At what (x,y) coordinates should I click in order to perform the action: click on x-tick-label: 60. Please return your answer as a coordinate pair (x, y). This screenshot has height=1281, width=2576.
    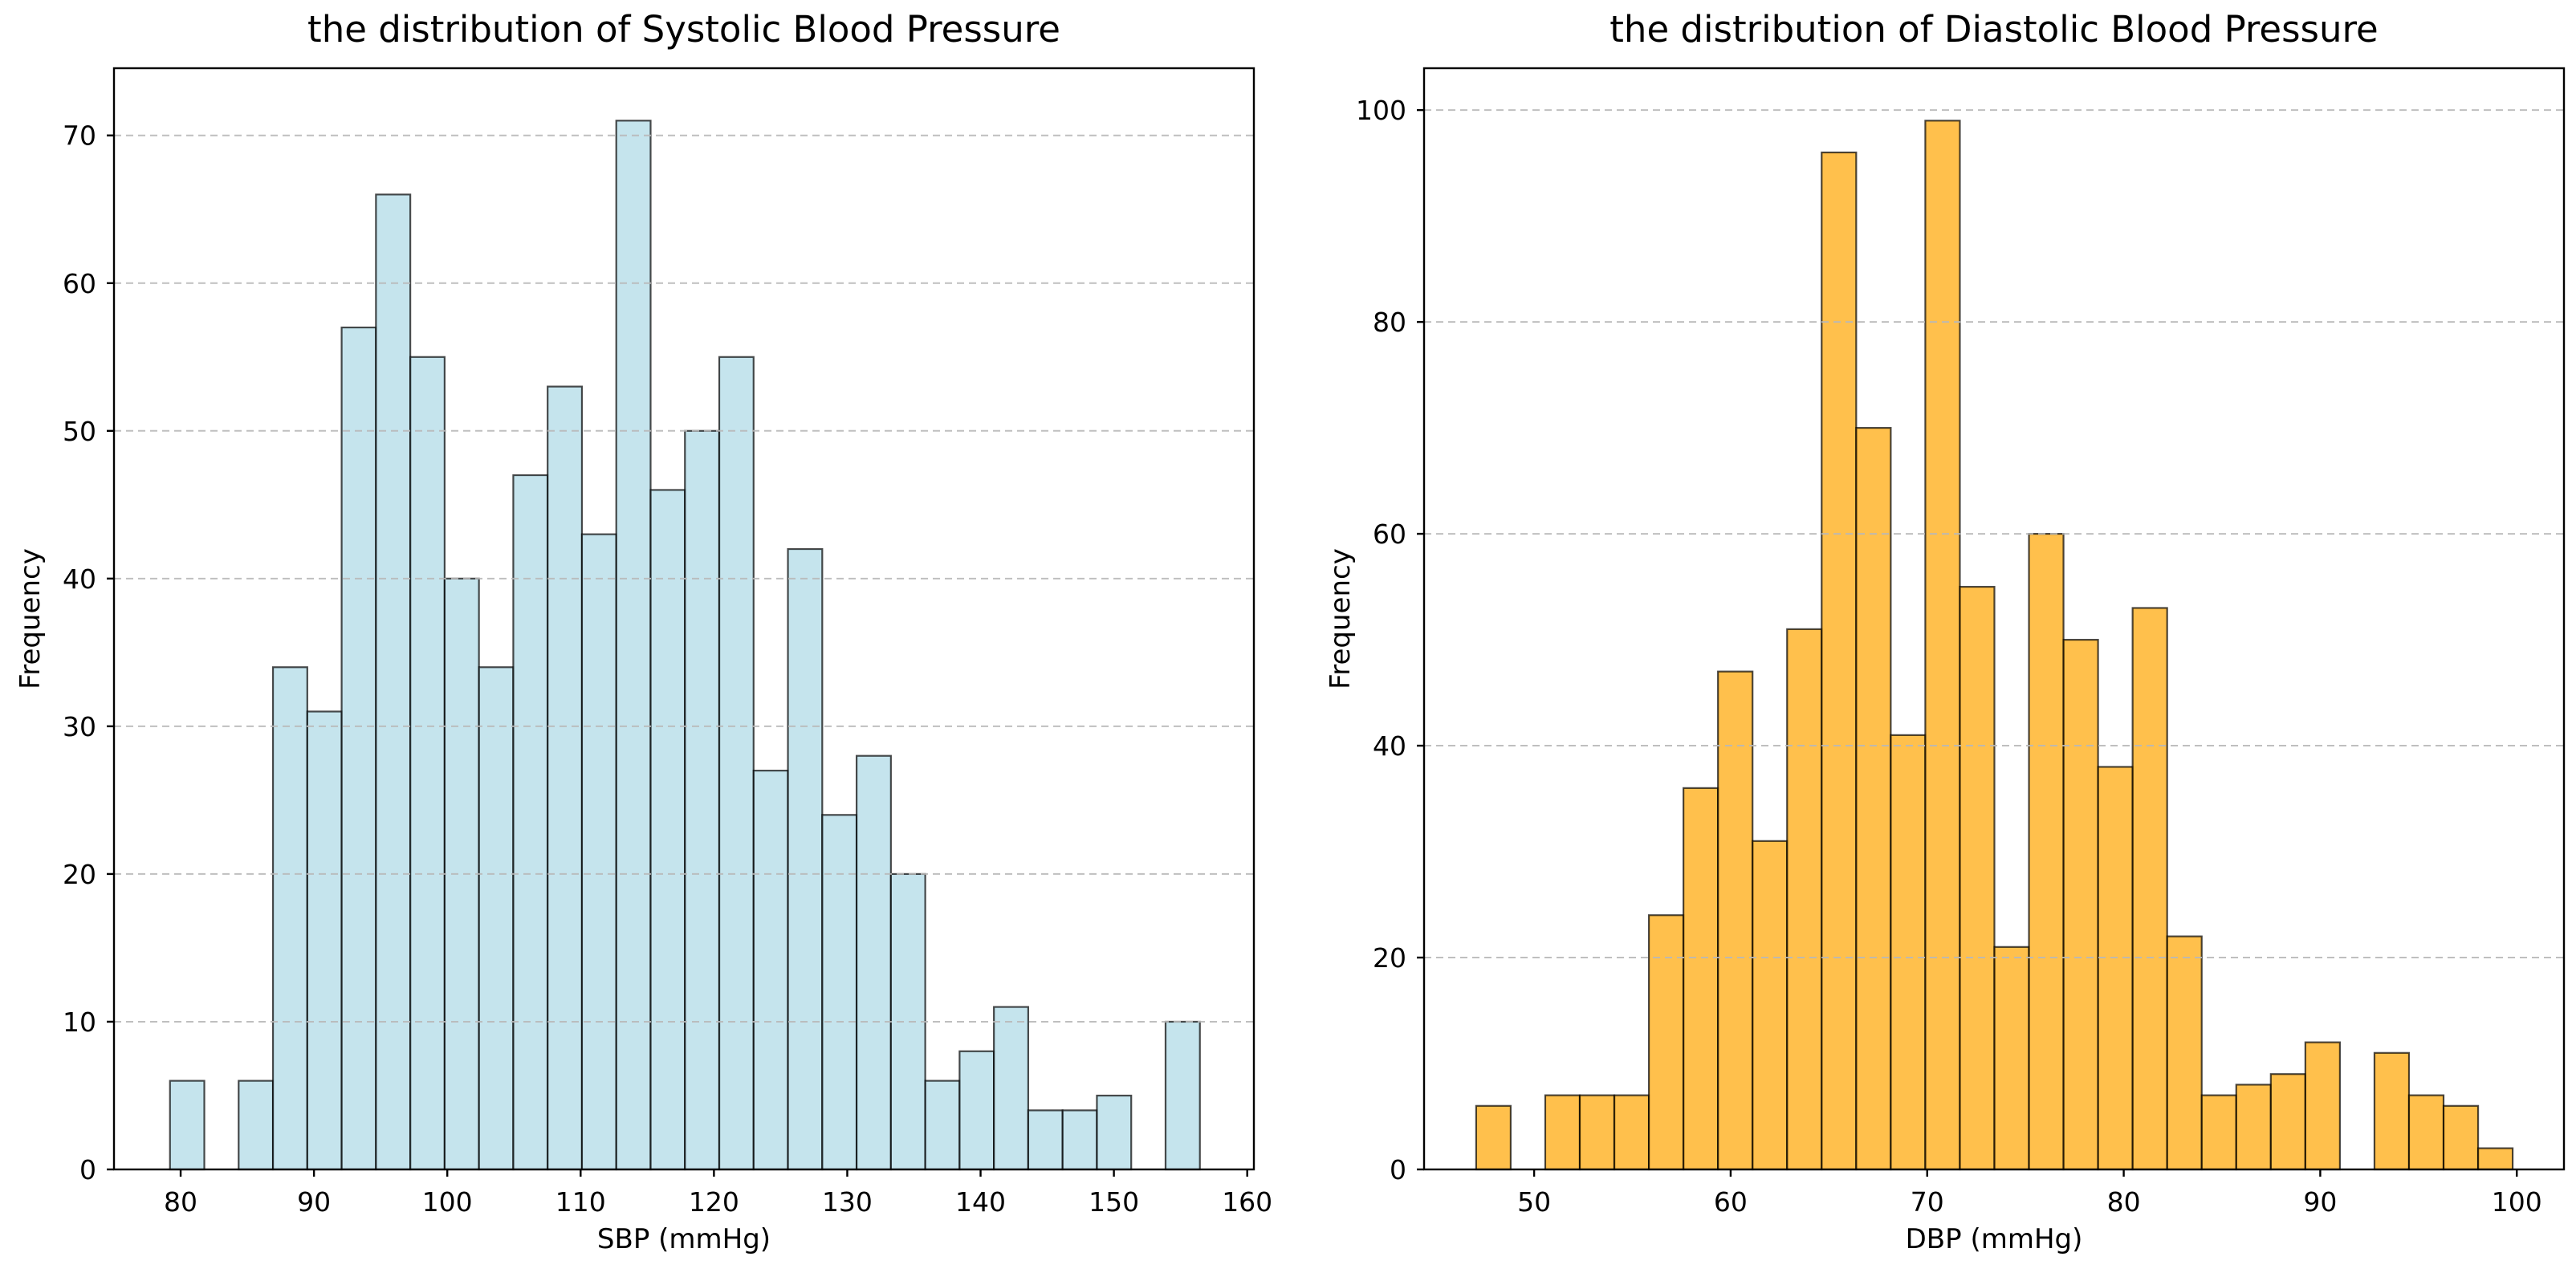
    Looking at the image, I should click on (1731, 1202).